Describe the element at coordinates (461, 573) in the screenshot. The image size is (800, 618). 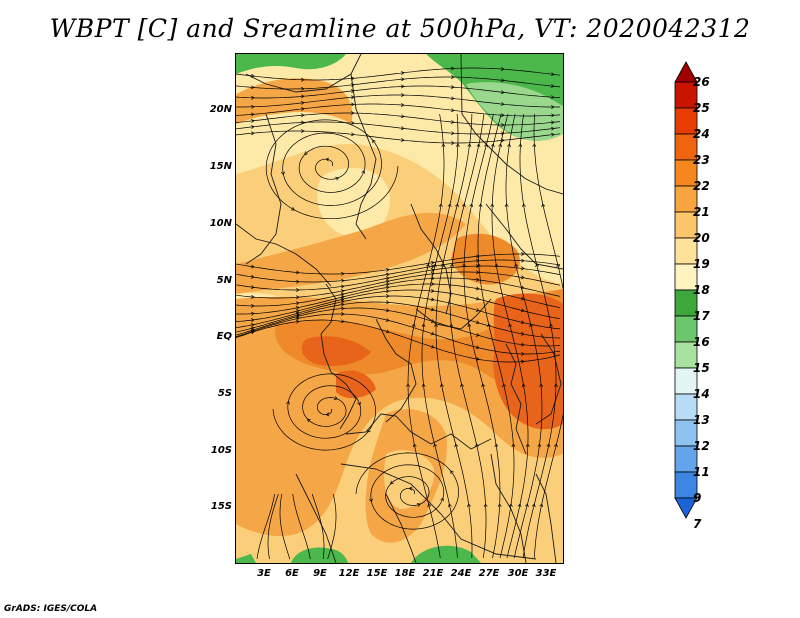
I see `lon-label: 24E` at that location.